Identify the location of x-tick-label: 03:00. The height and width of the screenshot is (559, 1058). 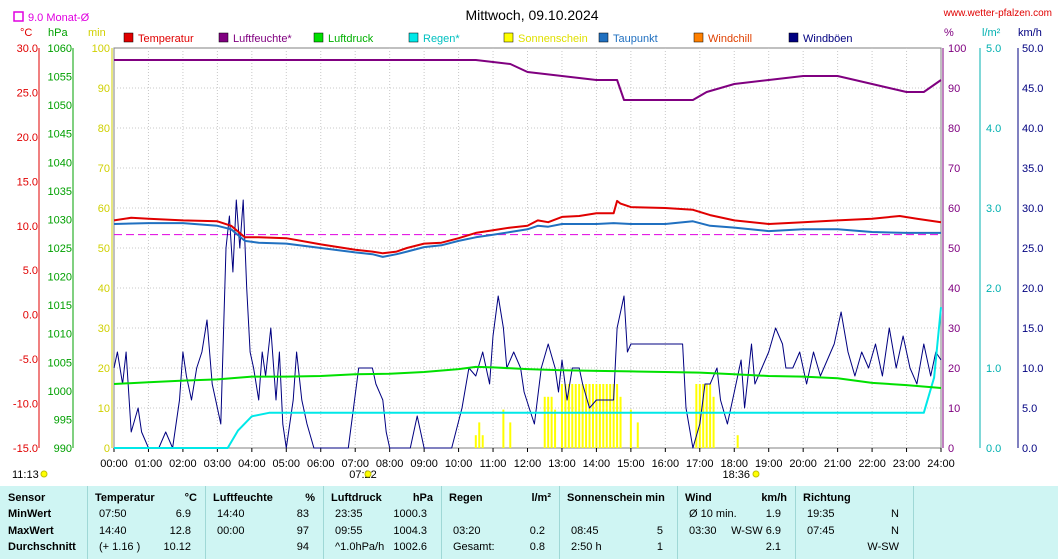
(218, 464).